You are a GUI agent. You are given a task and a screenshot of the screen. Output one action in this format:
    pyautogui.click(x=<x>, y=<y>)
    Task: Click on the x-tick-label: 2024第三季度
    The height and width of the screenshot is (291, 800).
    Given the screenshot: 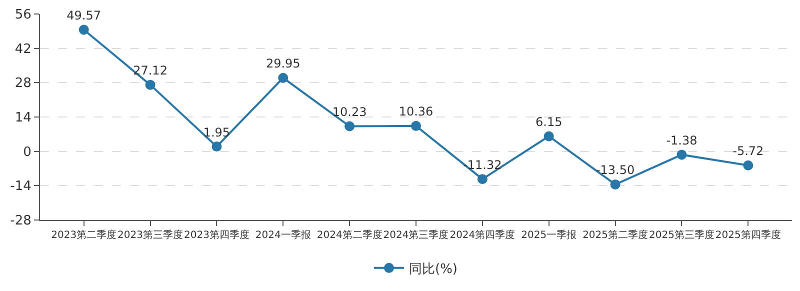 What is the action you would take?
    pyautogui.click(x=416, y=235)
    